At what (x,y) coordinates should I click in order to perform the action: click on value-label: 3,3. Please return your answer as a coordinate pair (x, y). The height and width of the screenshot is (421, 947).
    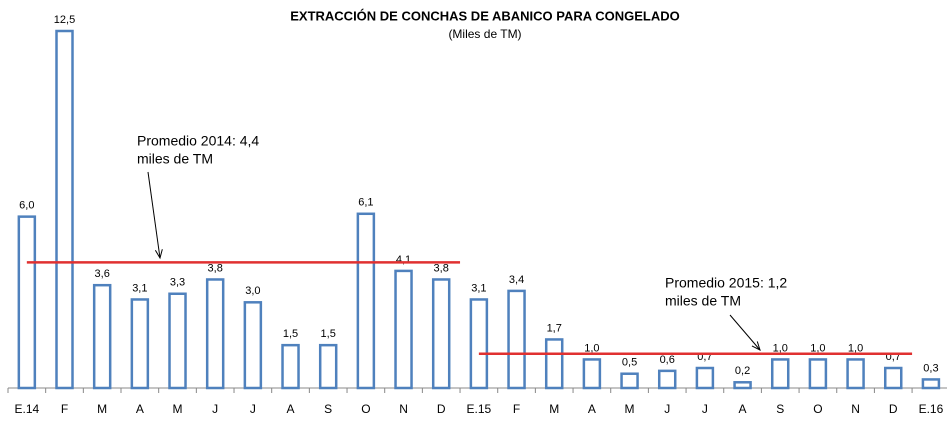
    Looking at the image, I should click on (177, 283).